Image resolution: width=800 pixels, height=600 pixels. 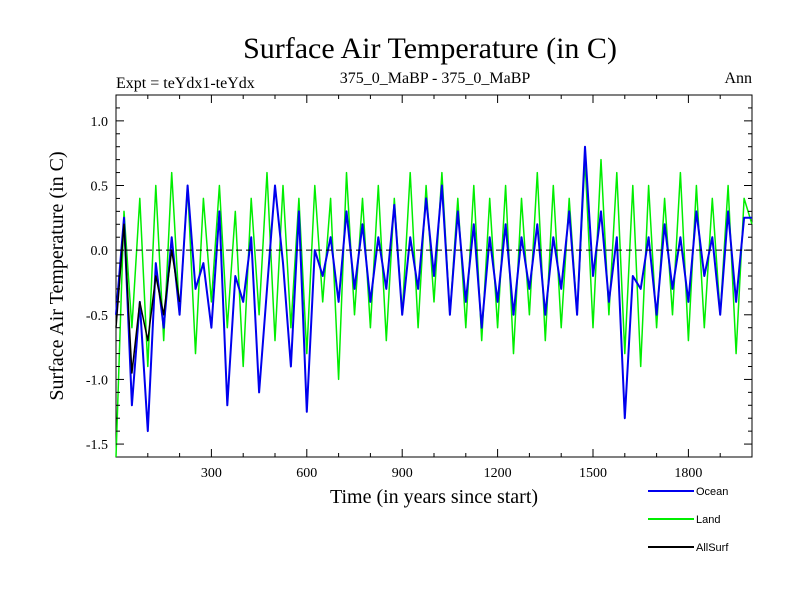 I want to click on x-tick-label: 900, so click(x=402, y=473).